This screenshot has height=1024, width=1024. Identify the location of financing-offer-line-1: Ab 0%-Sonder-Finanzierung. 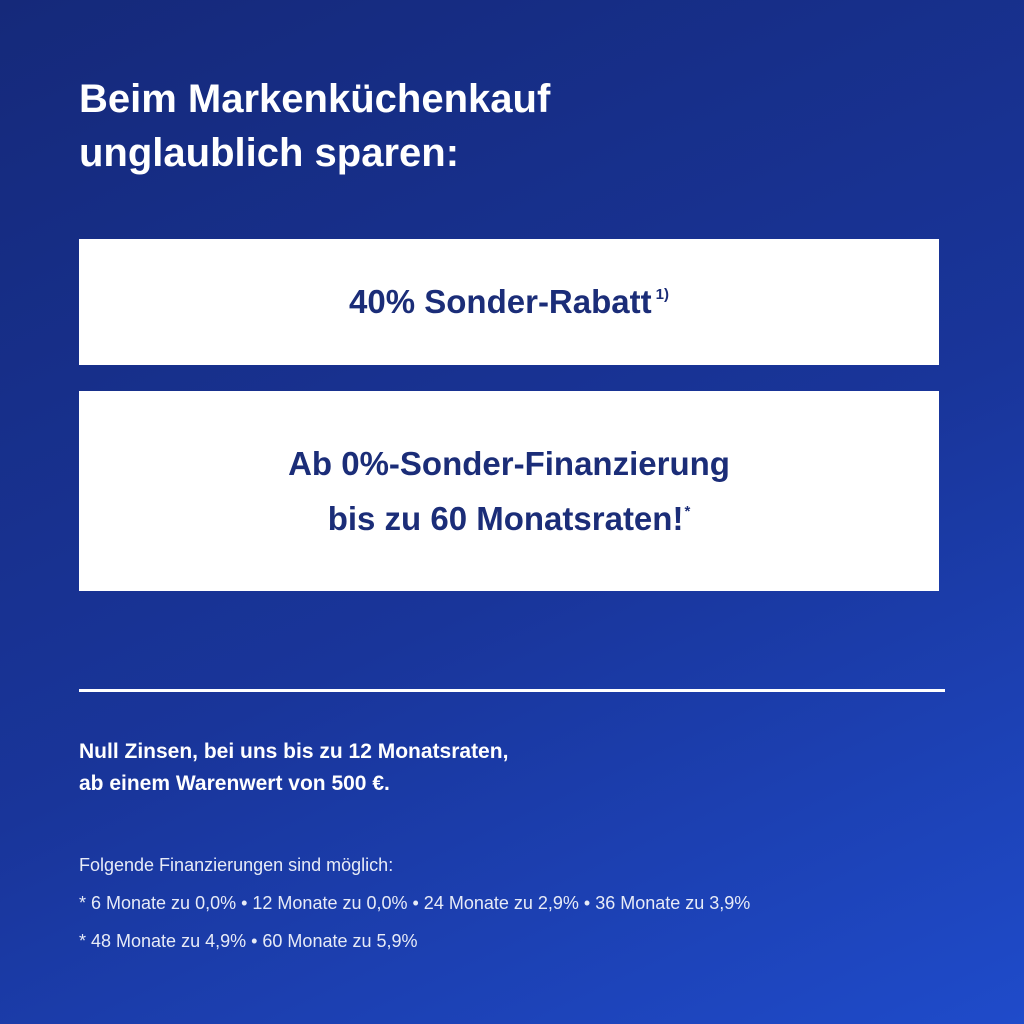
(509, 463).